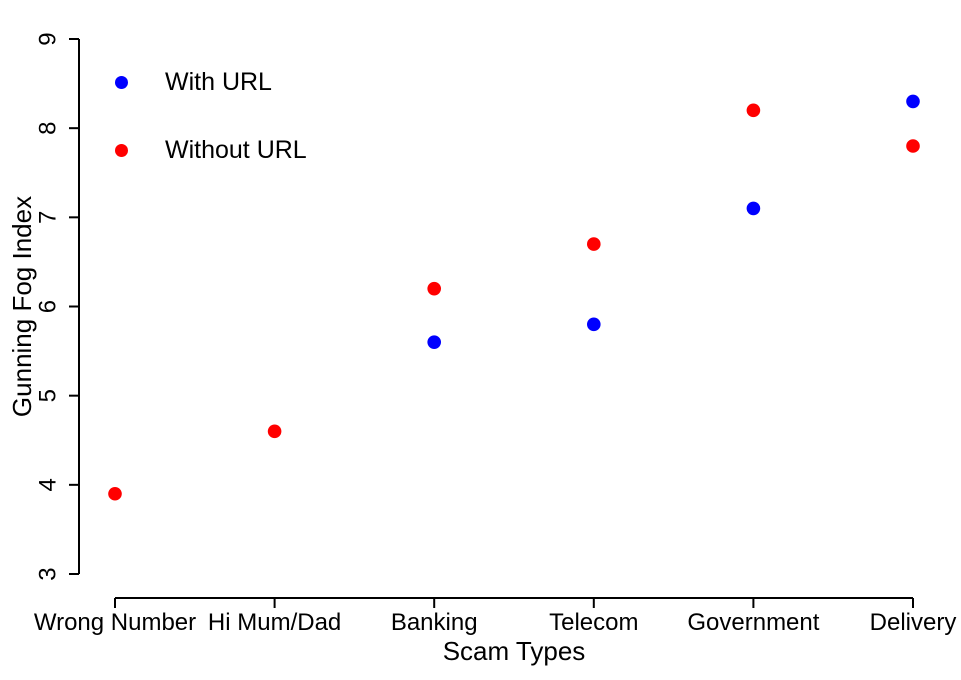  What do you see at coordinates (22, 306) in the screenshot?
I see `y-axis-title: Gunning Fog Index` at bounding box center [22, 306].